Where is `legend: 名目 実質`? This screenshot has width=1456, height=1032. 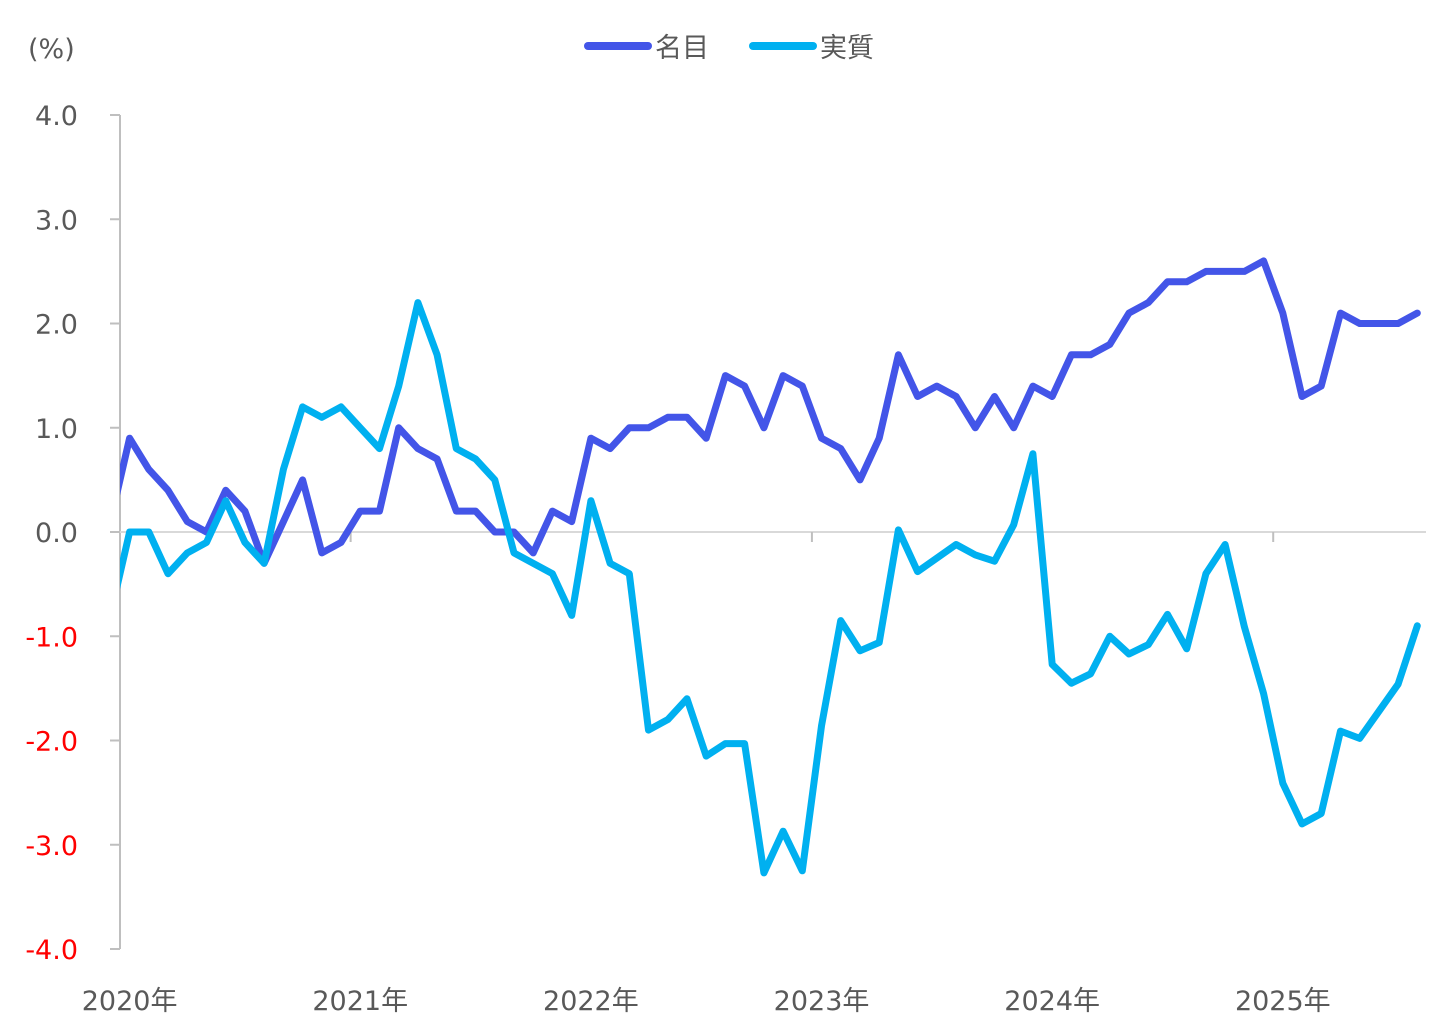
legend: 名目 実質 is located at coordinates (729, 48).